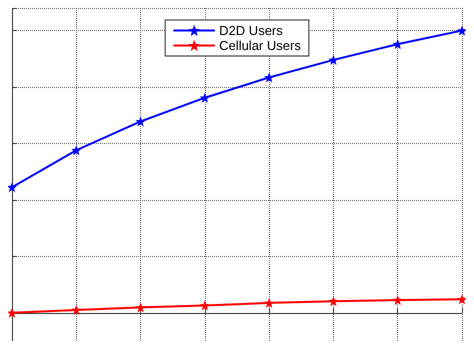  What do you see at coordinates (260, 45) in the screenshot?
I see `legend-label: Cellular Users` at bounding box center [260, 45].